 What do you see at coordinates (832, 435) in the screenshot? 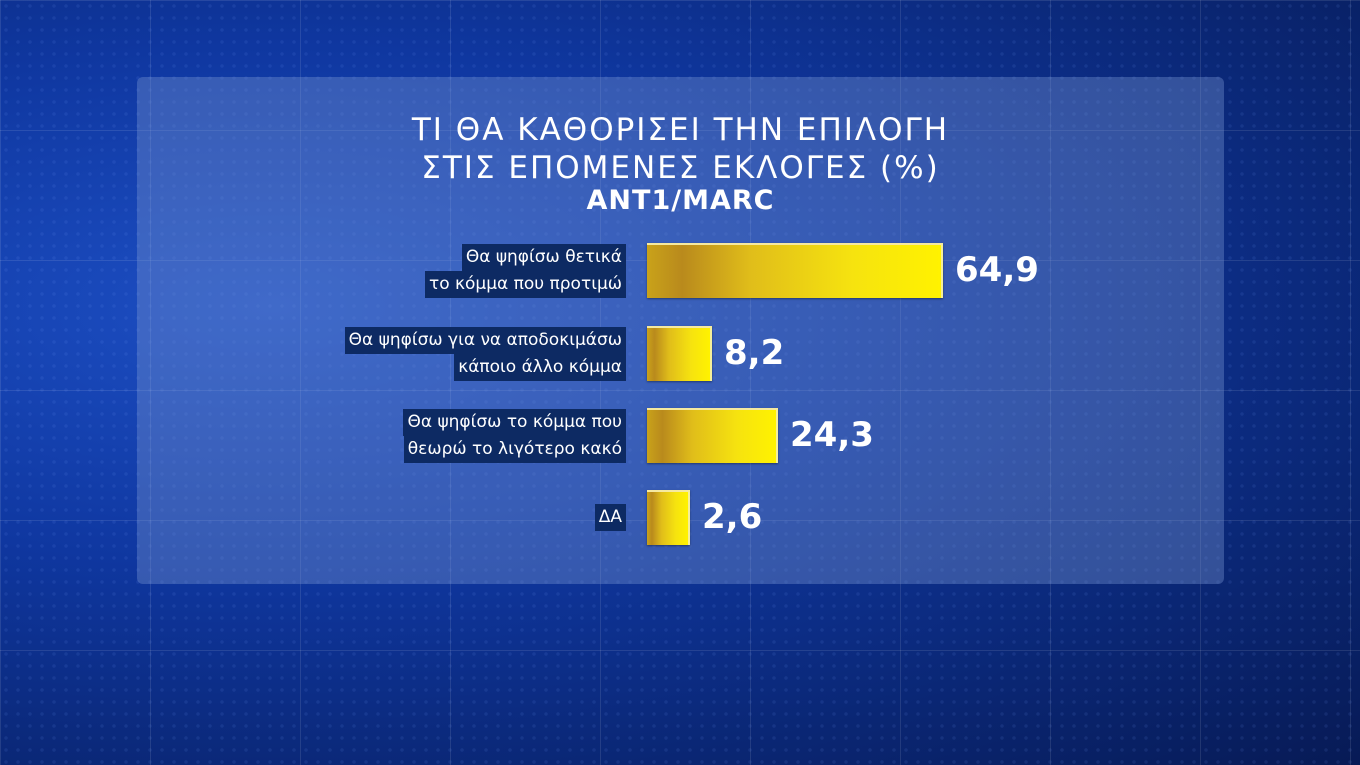
I see `value-label: 24,3` at bounding box center [832, 435].